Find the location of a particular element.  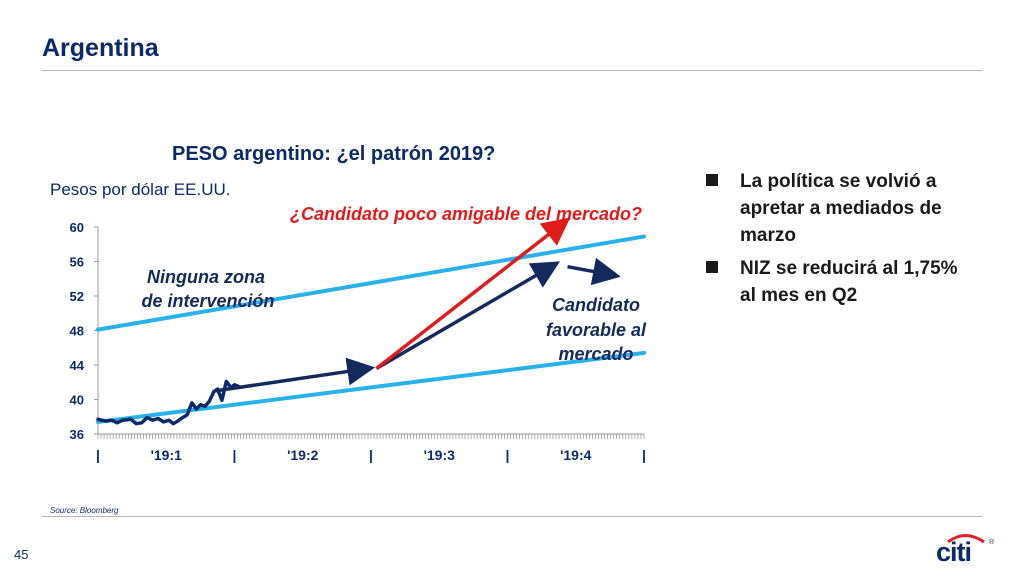

logo-arc-icon is located at coordinates (966, 538).